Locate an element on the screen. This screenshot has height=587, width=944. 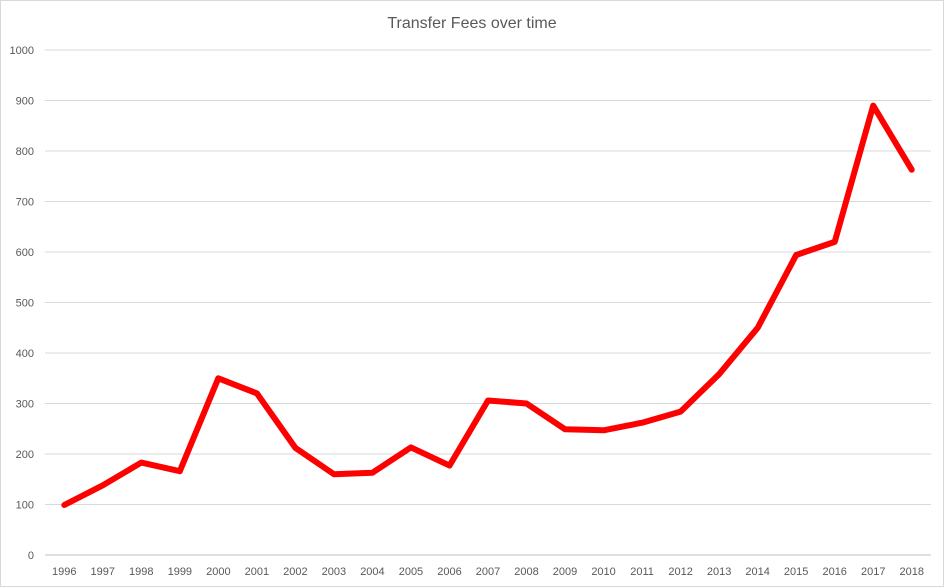
x-tick-label: 2018 is located at coordinates (911, 572).